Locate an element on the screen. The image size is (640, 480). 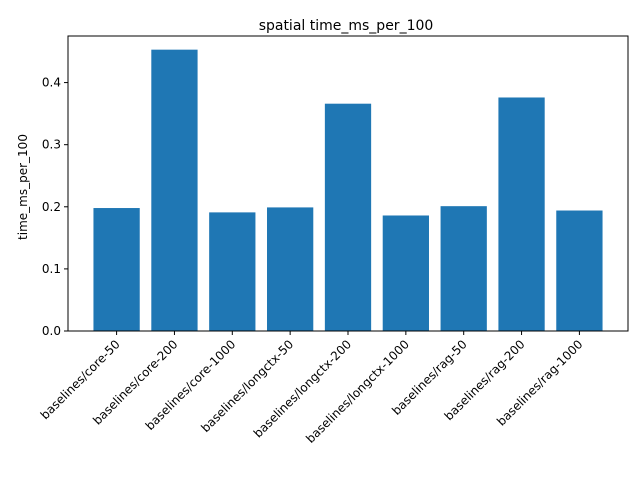
y-tick-label: 0.1 is located at coordinates (51, 269).